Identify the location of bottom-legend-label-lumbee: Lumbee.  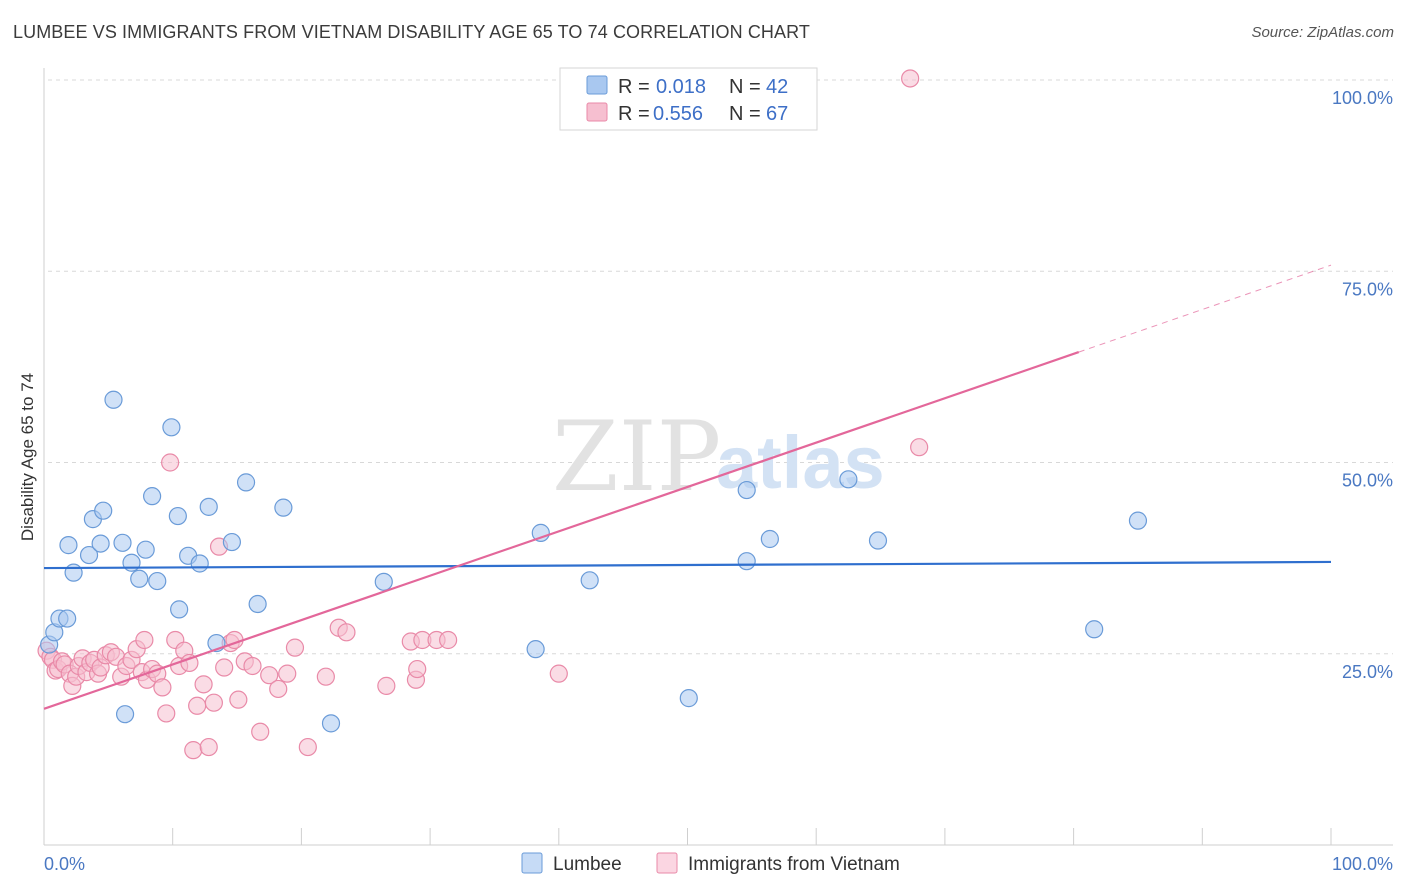
(587, 864).